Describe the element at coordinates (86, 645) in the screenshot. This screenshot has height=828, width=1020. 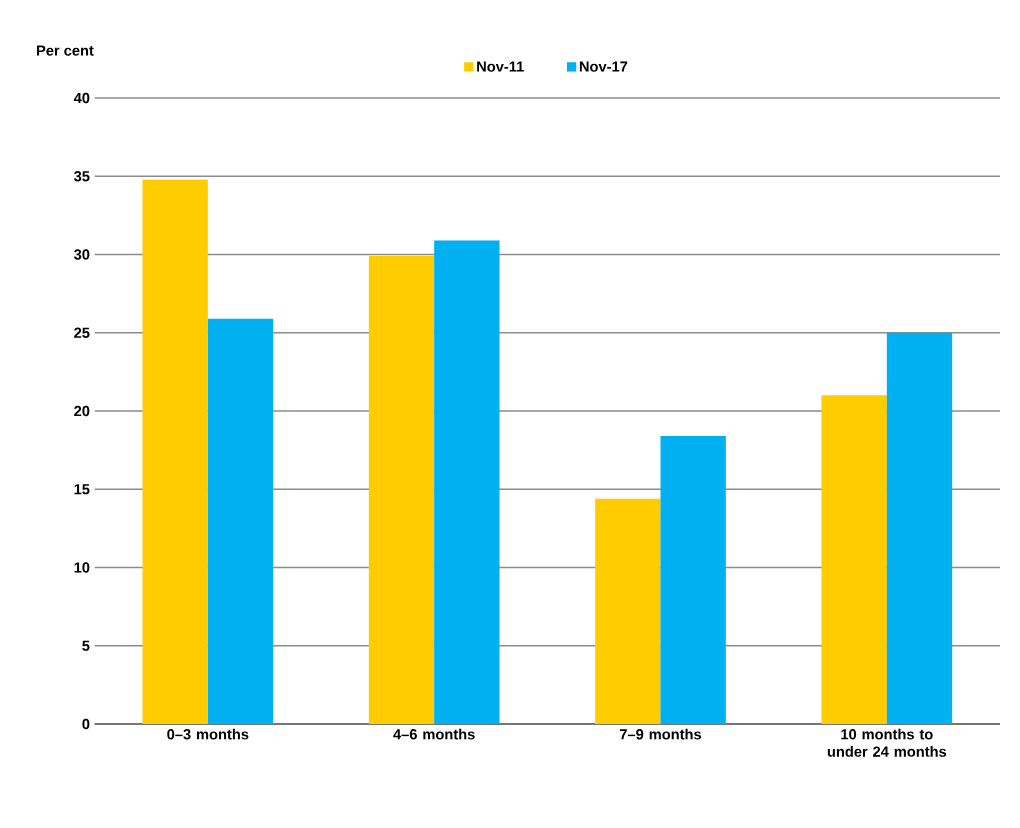
I see `y-tick-label: 5` at that location.